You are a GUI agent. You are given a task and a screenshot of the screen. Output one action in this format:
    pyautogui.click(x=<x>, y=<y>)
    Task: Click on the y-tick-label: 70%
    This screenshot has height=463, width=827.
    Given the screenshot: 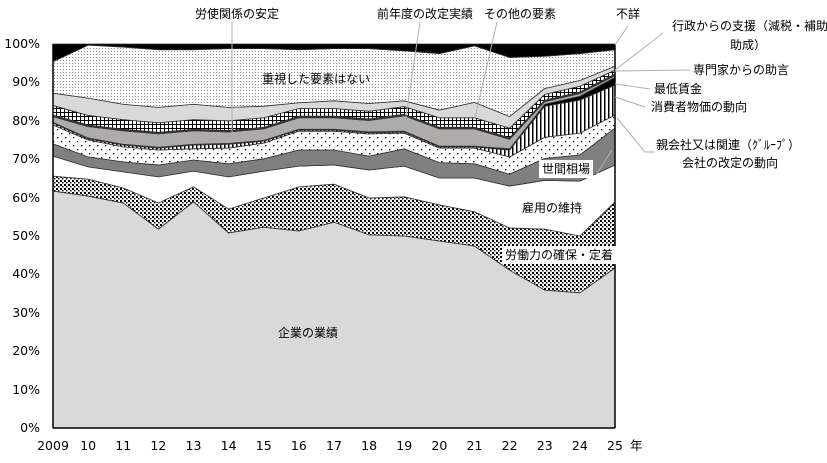 What is the action you would take?
    pyautogui.click(x=26, y=159)
    